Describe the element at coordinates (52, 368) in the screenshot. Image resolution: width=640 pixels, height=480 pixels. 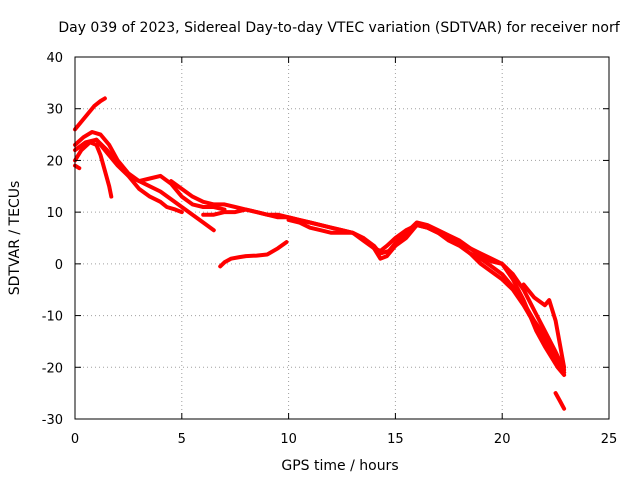
I see `y-tick-label: -20` at that location.